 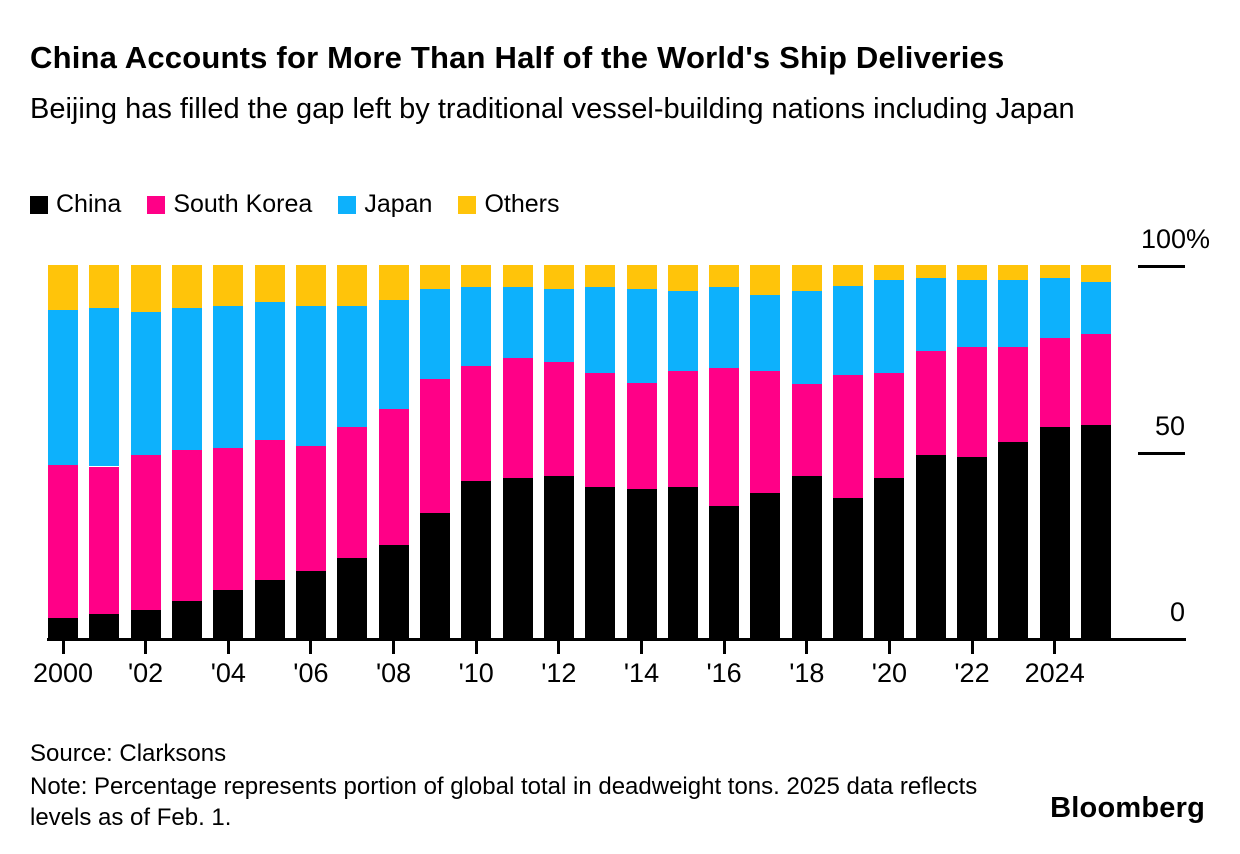 I want to click on bloomberg-logo: Bloomberg, so click(x=1127, y=808).